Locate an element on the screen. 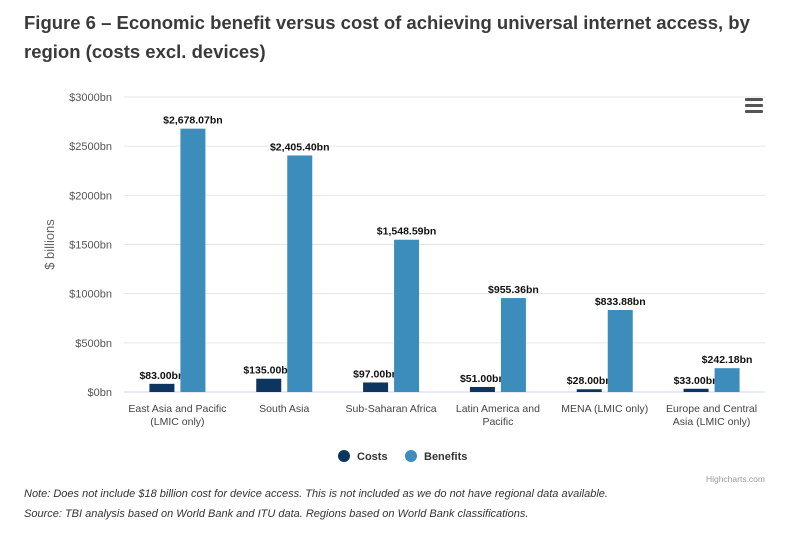 This screenshot has width=791, height=538. y-tick-label: $0bn is located at coordinates (100, 393).